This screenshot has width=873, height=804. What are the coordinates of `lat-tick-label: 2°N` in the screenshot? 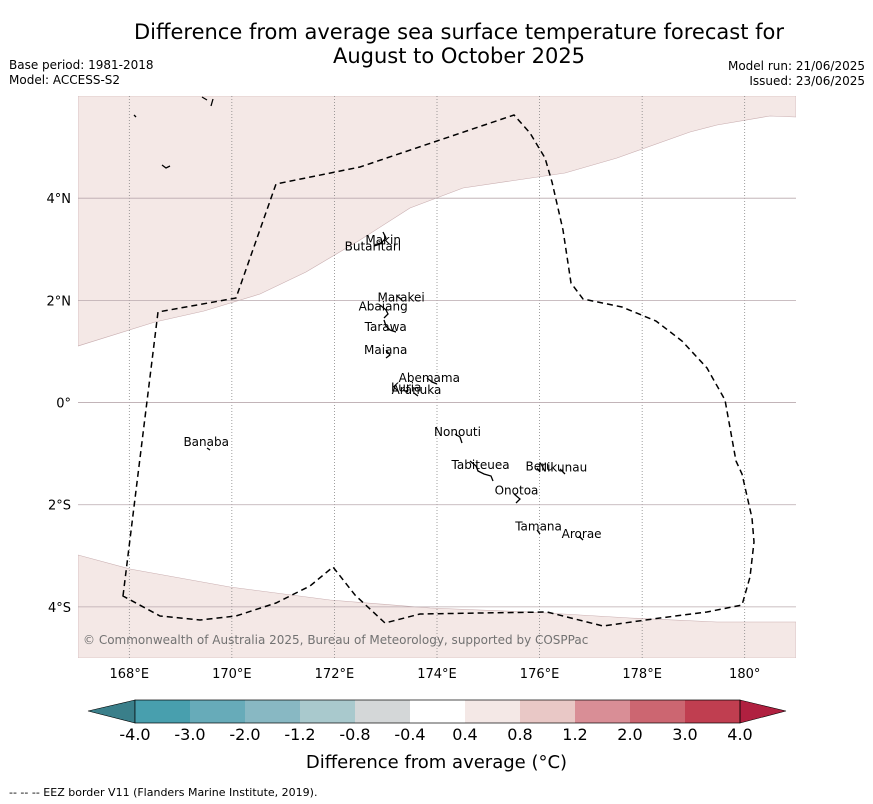 It's located at (59, 301).